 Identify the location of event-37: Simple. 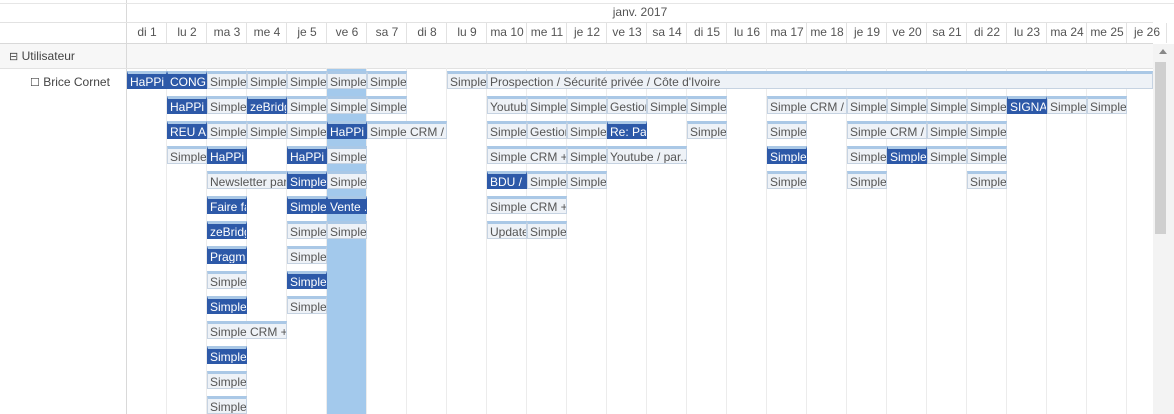
(587, 130).